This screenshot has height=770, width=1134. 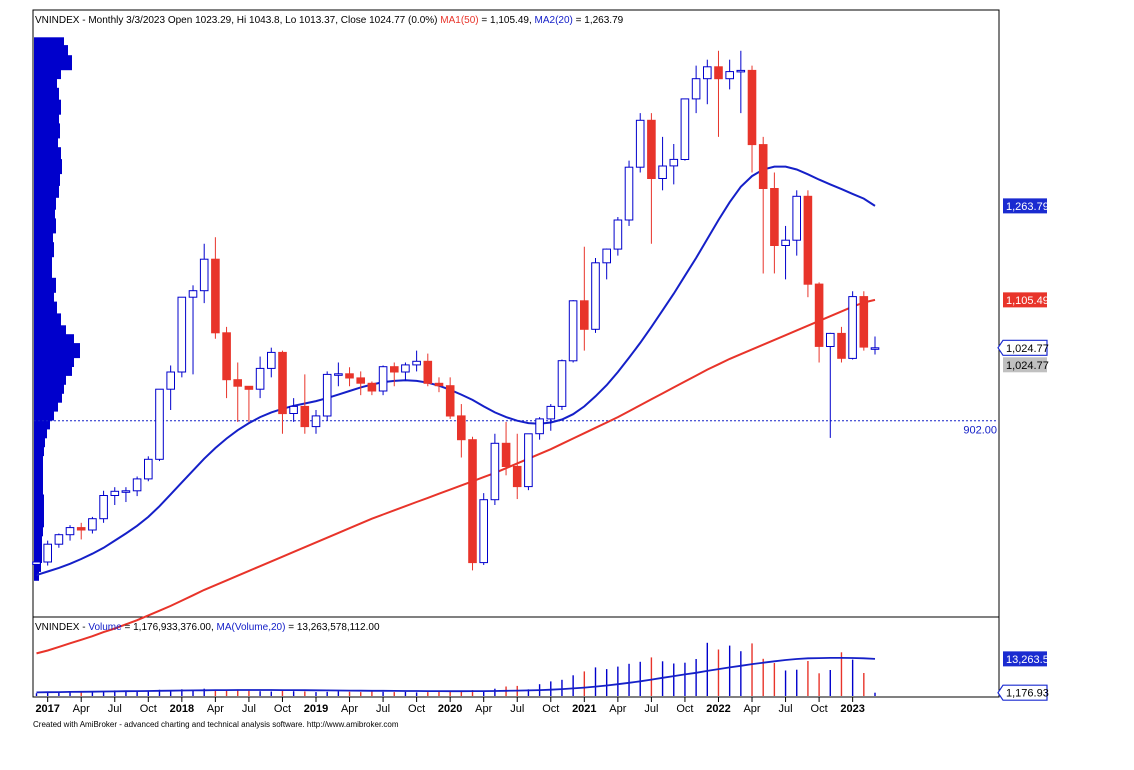 I want to click on volume-ma-group, so click(x=456, y=675).